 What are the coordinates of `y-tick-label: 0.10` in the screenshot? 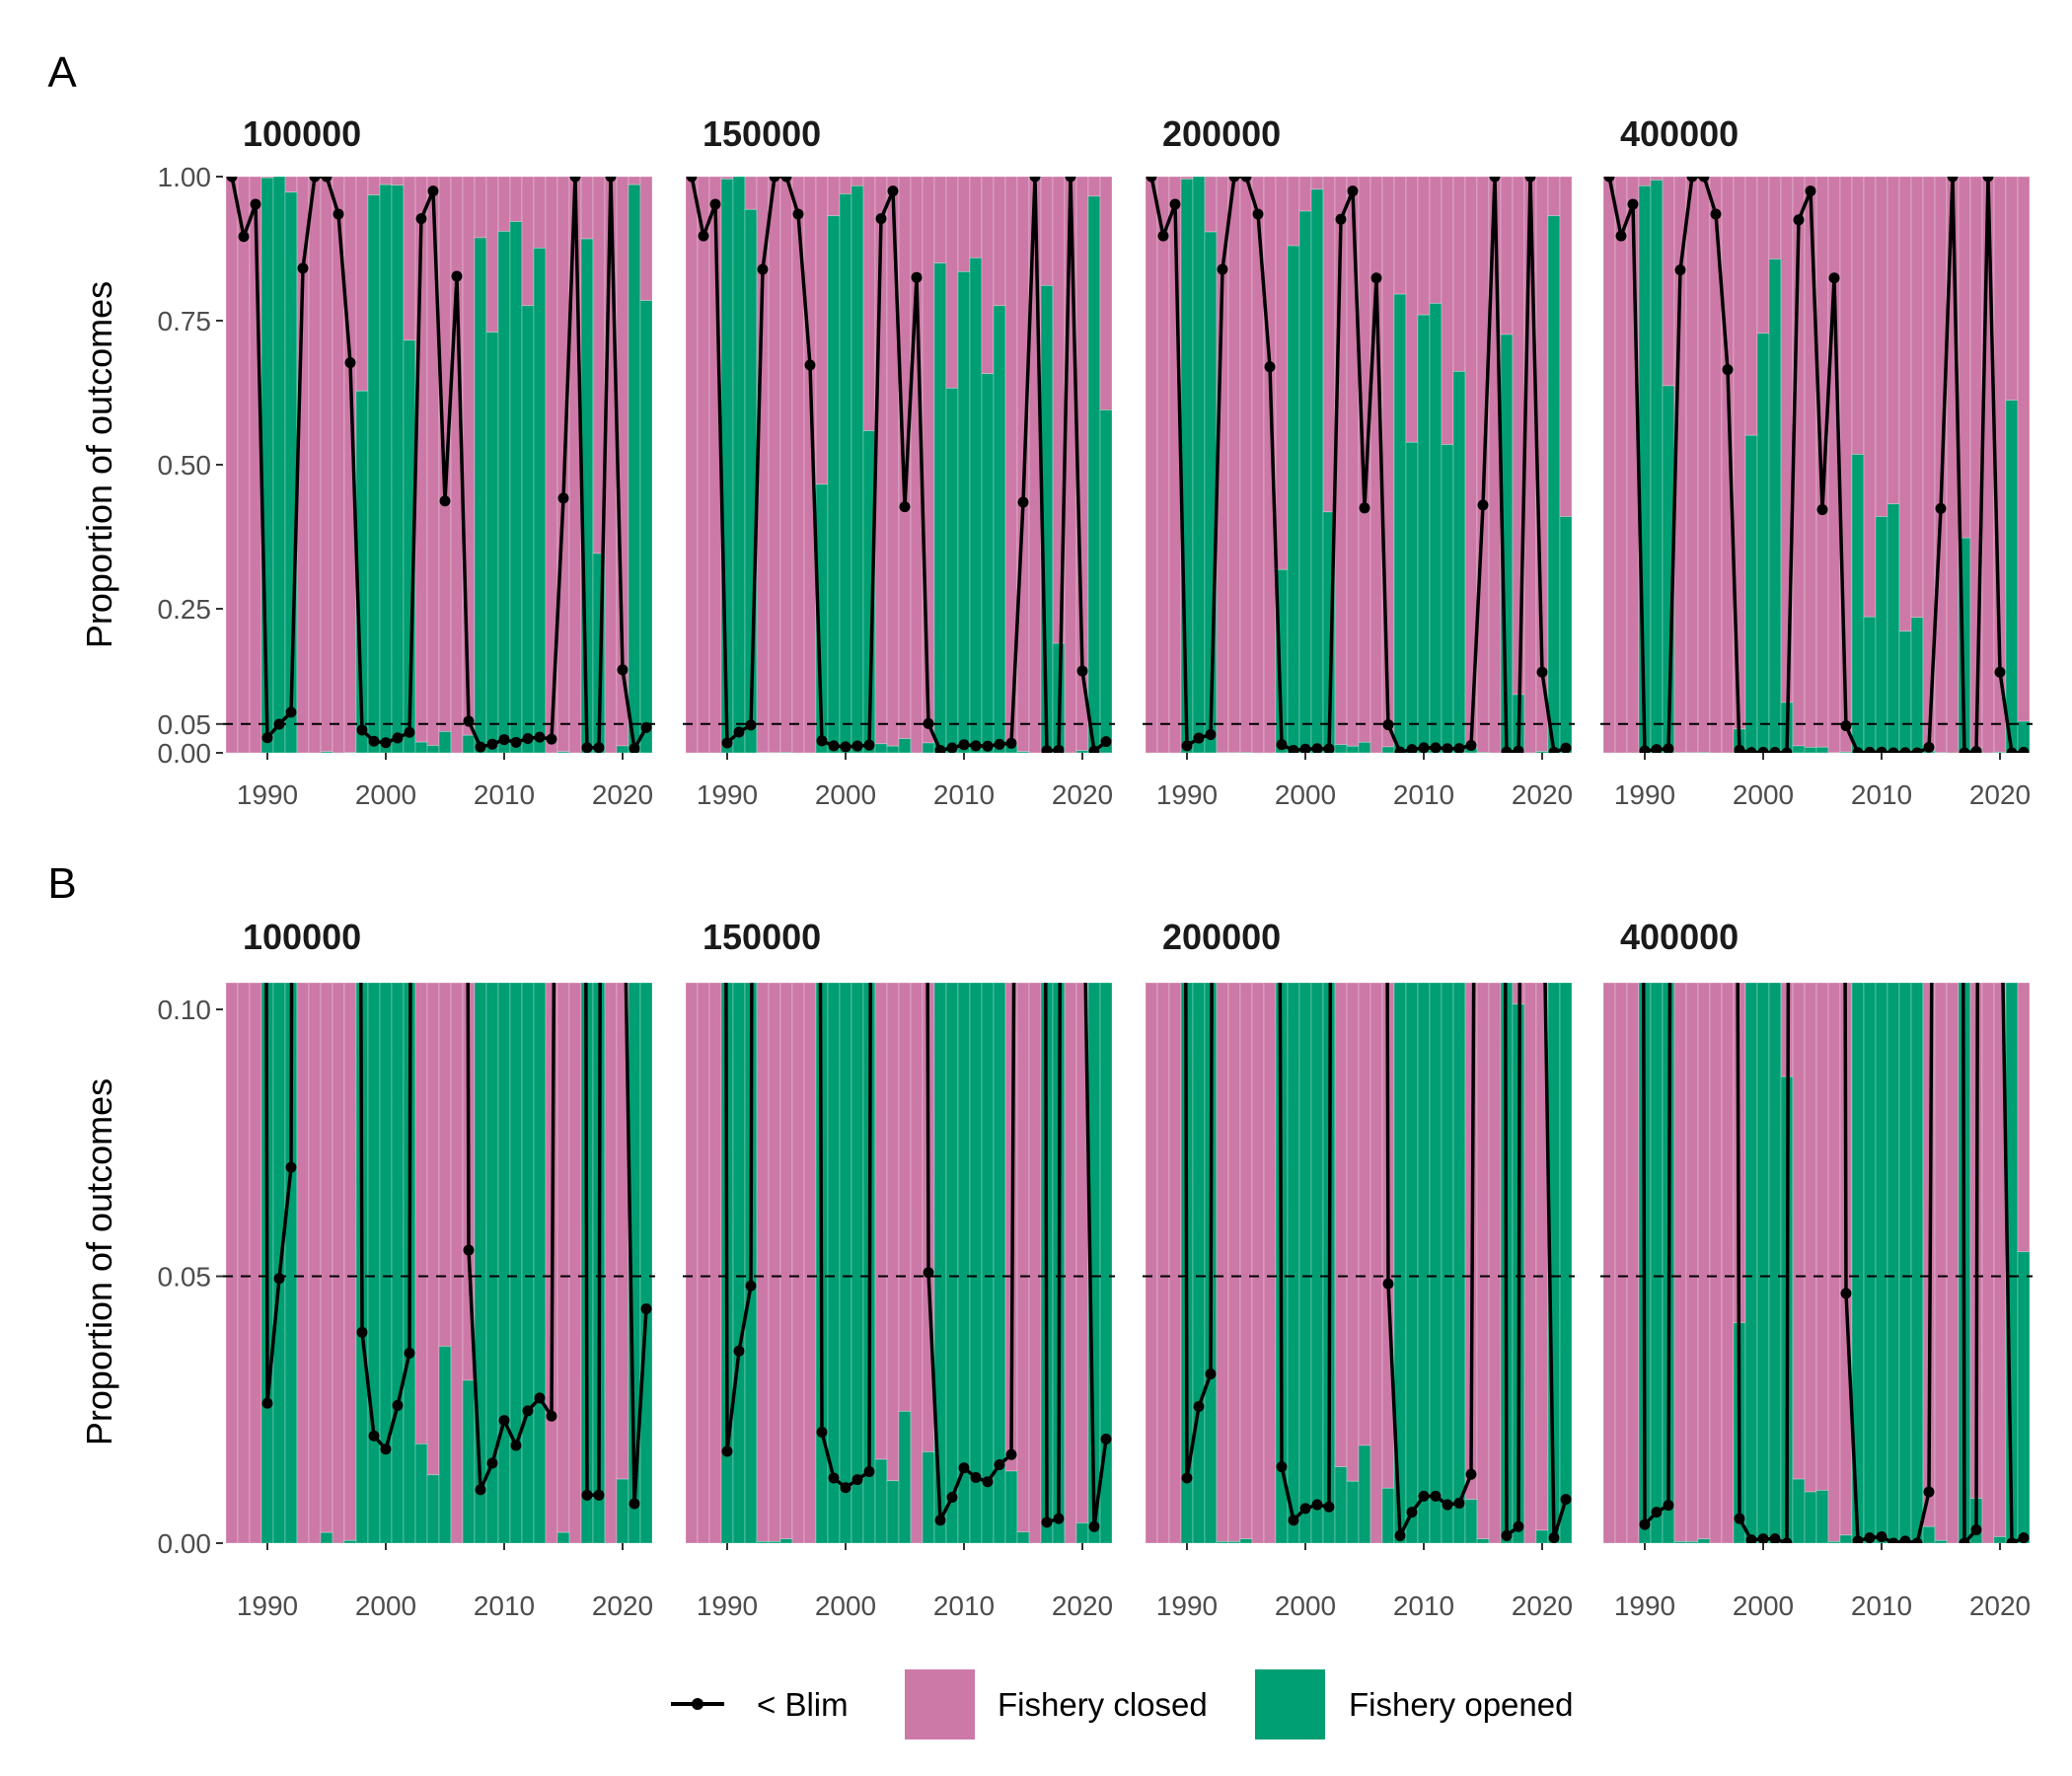 It's located at (185, 1010).